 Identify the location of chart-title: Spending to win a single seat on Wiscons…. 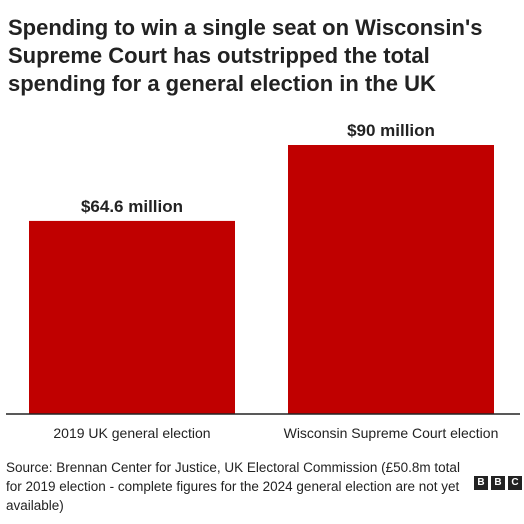
(245, 55).